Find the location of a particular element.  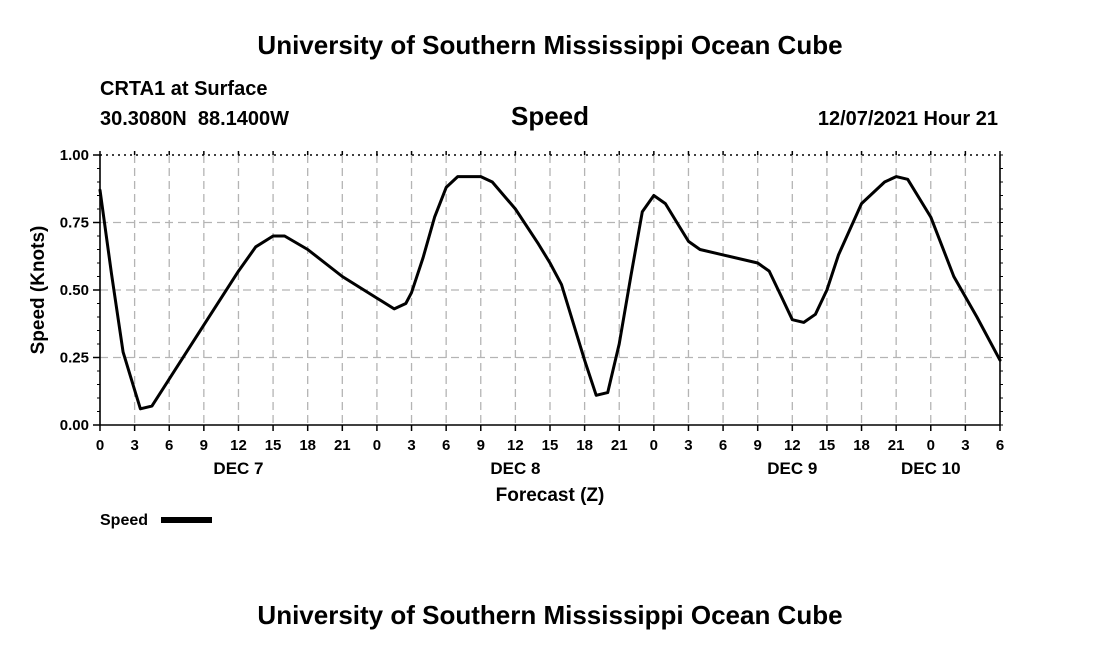

chart-title: Speed is located at coordinates (550, 116).